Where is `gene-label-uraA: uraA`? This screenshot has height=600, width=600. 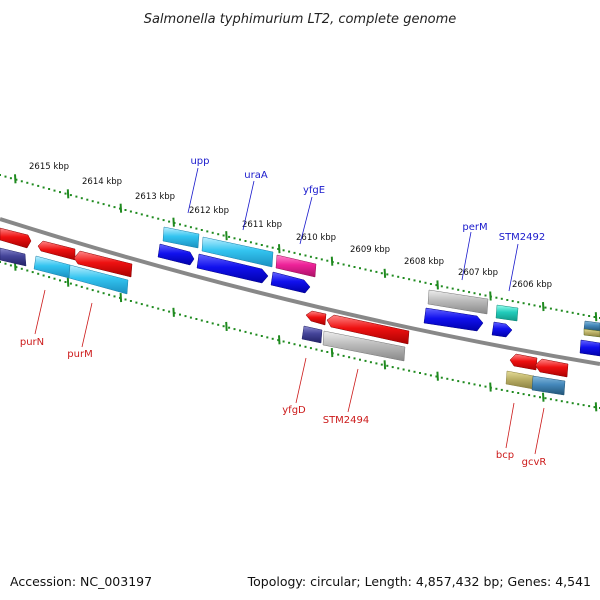
gene-label-uraA: uraA is located at coordinates (256, 175).